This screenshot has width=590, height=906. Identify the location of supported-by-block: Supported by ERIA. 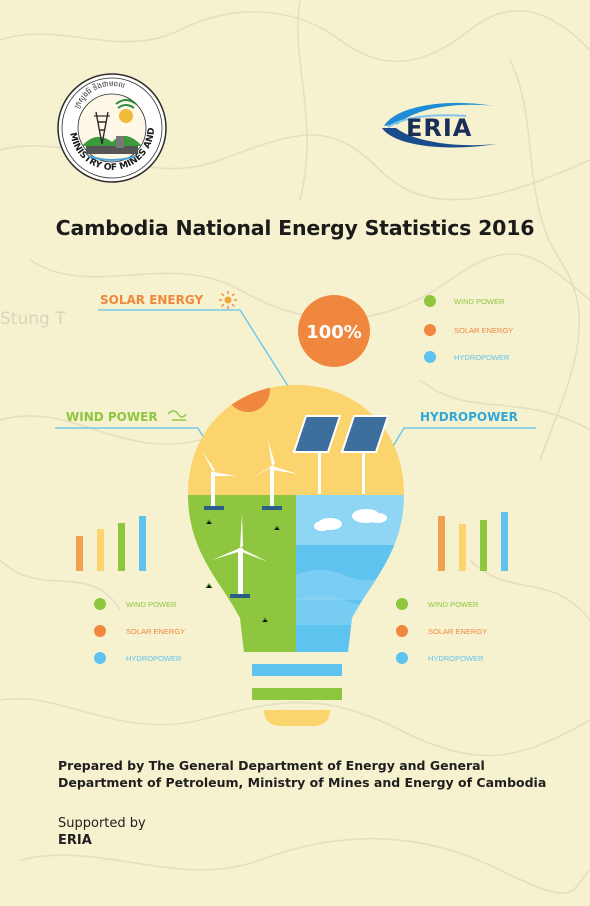
(102, 832).